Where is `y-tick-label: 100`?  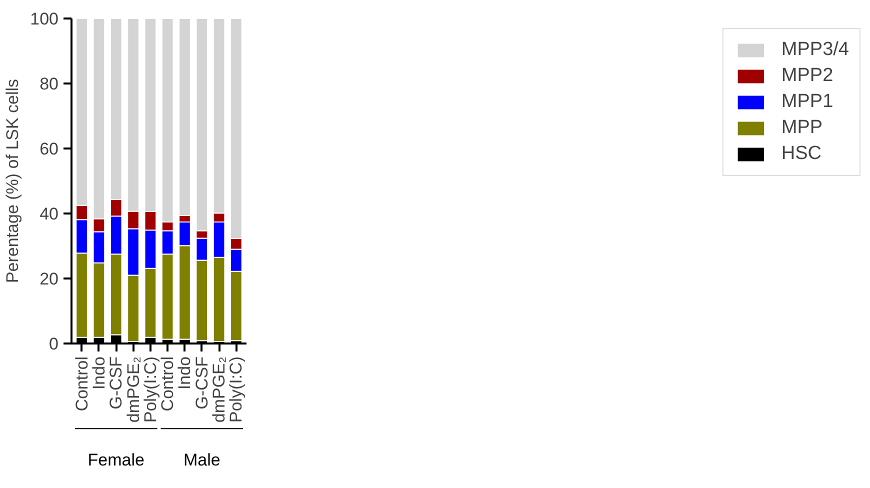 y-tick-label: 100 is located at coordinates (44, 19).